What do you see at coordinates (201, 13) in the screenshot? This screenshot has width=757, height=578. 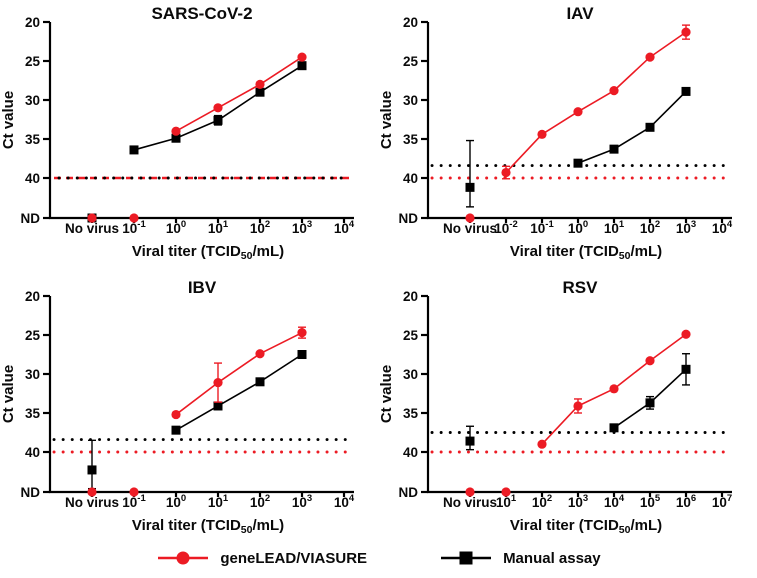 I see `chart-title: SARS-CoV-2` at bounding box center [201, 13].